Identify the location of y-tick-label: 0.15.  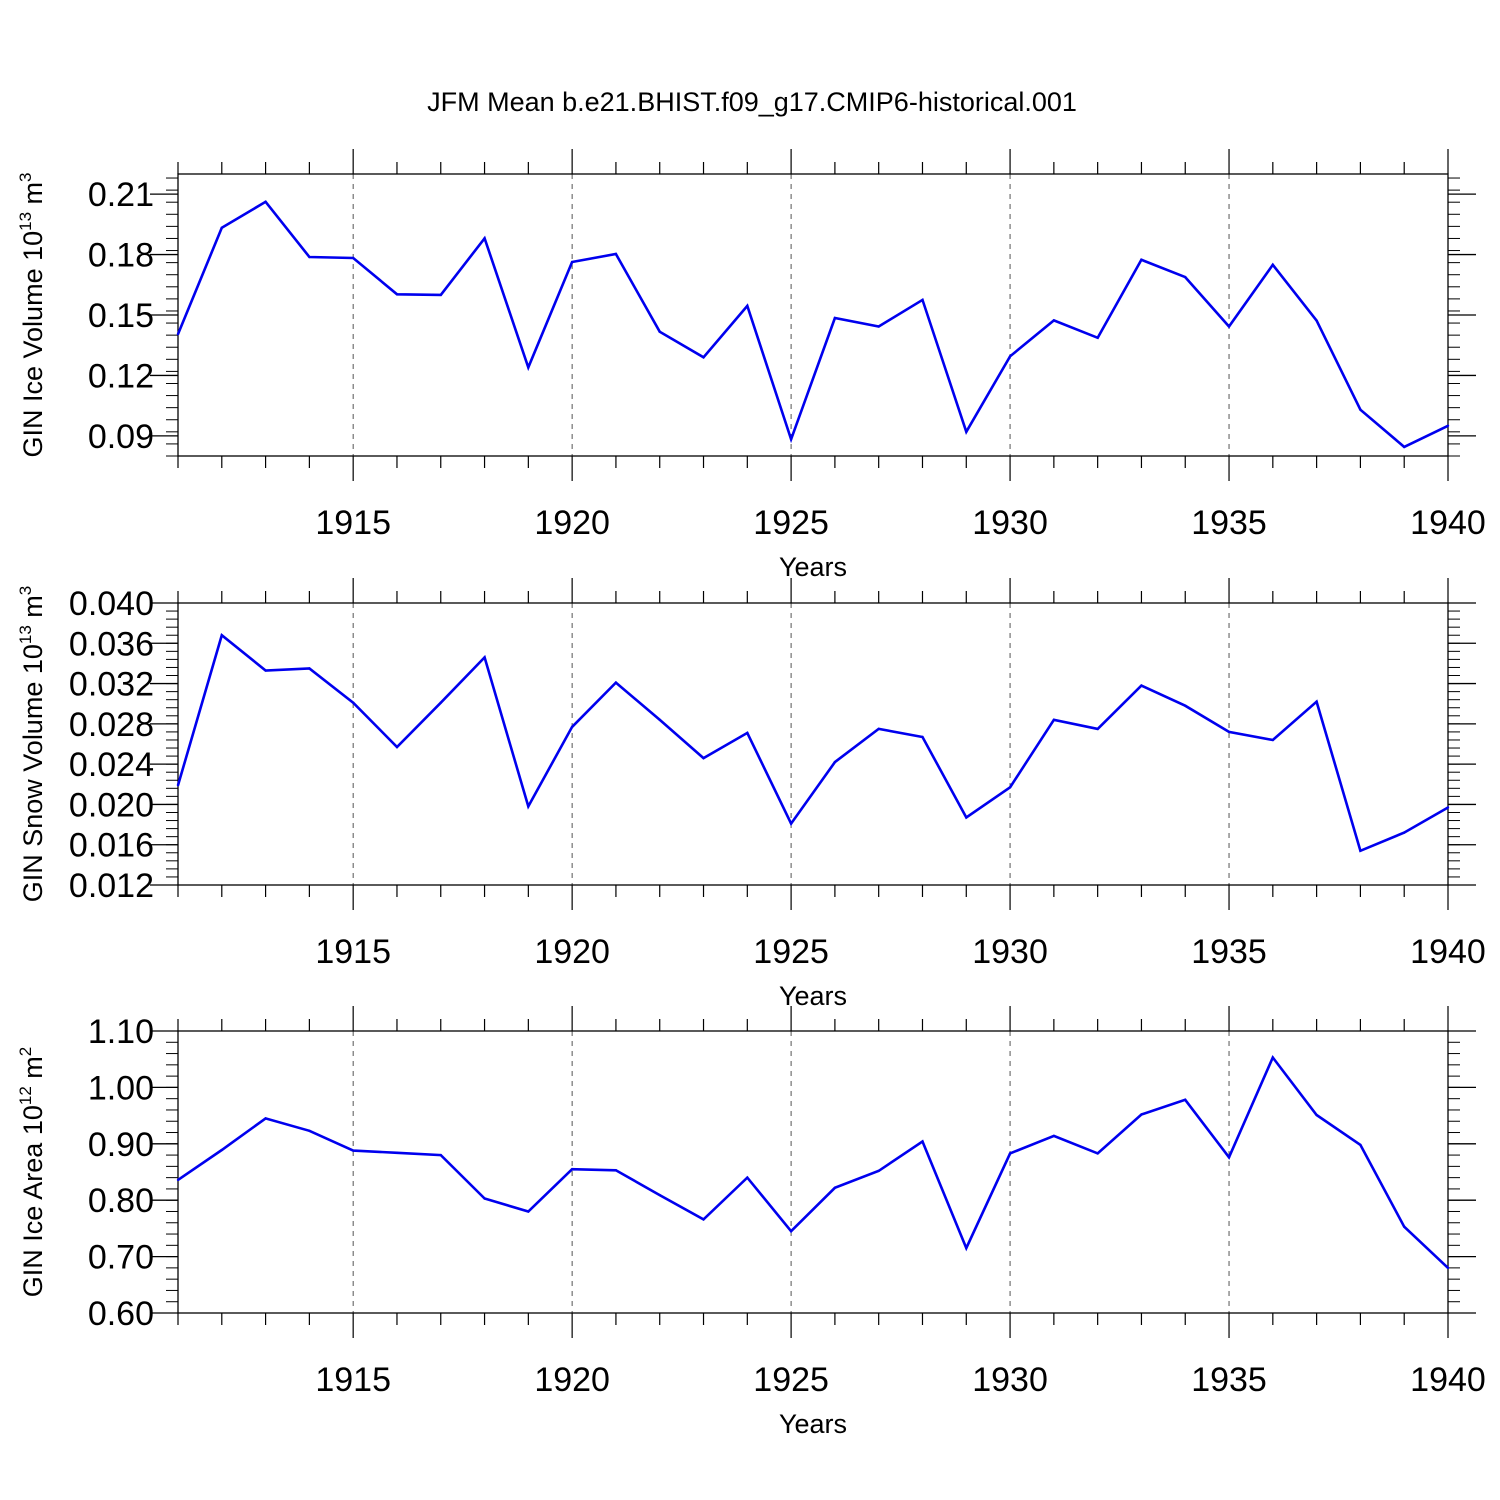
(121, 316).